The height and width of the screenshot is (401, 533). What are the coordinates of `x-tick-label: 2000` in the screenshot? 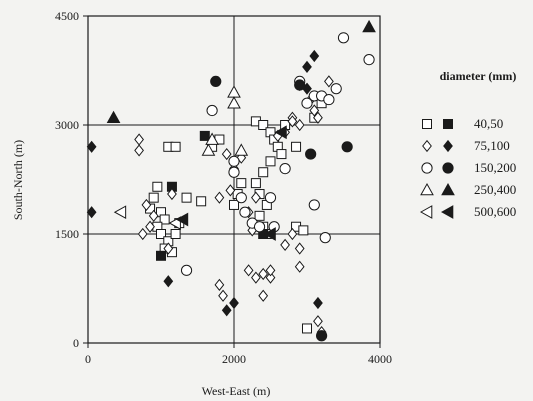 It's located at (234, 359).